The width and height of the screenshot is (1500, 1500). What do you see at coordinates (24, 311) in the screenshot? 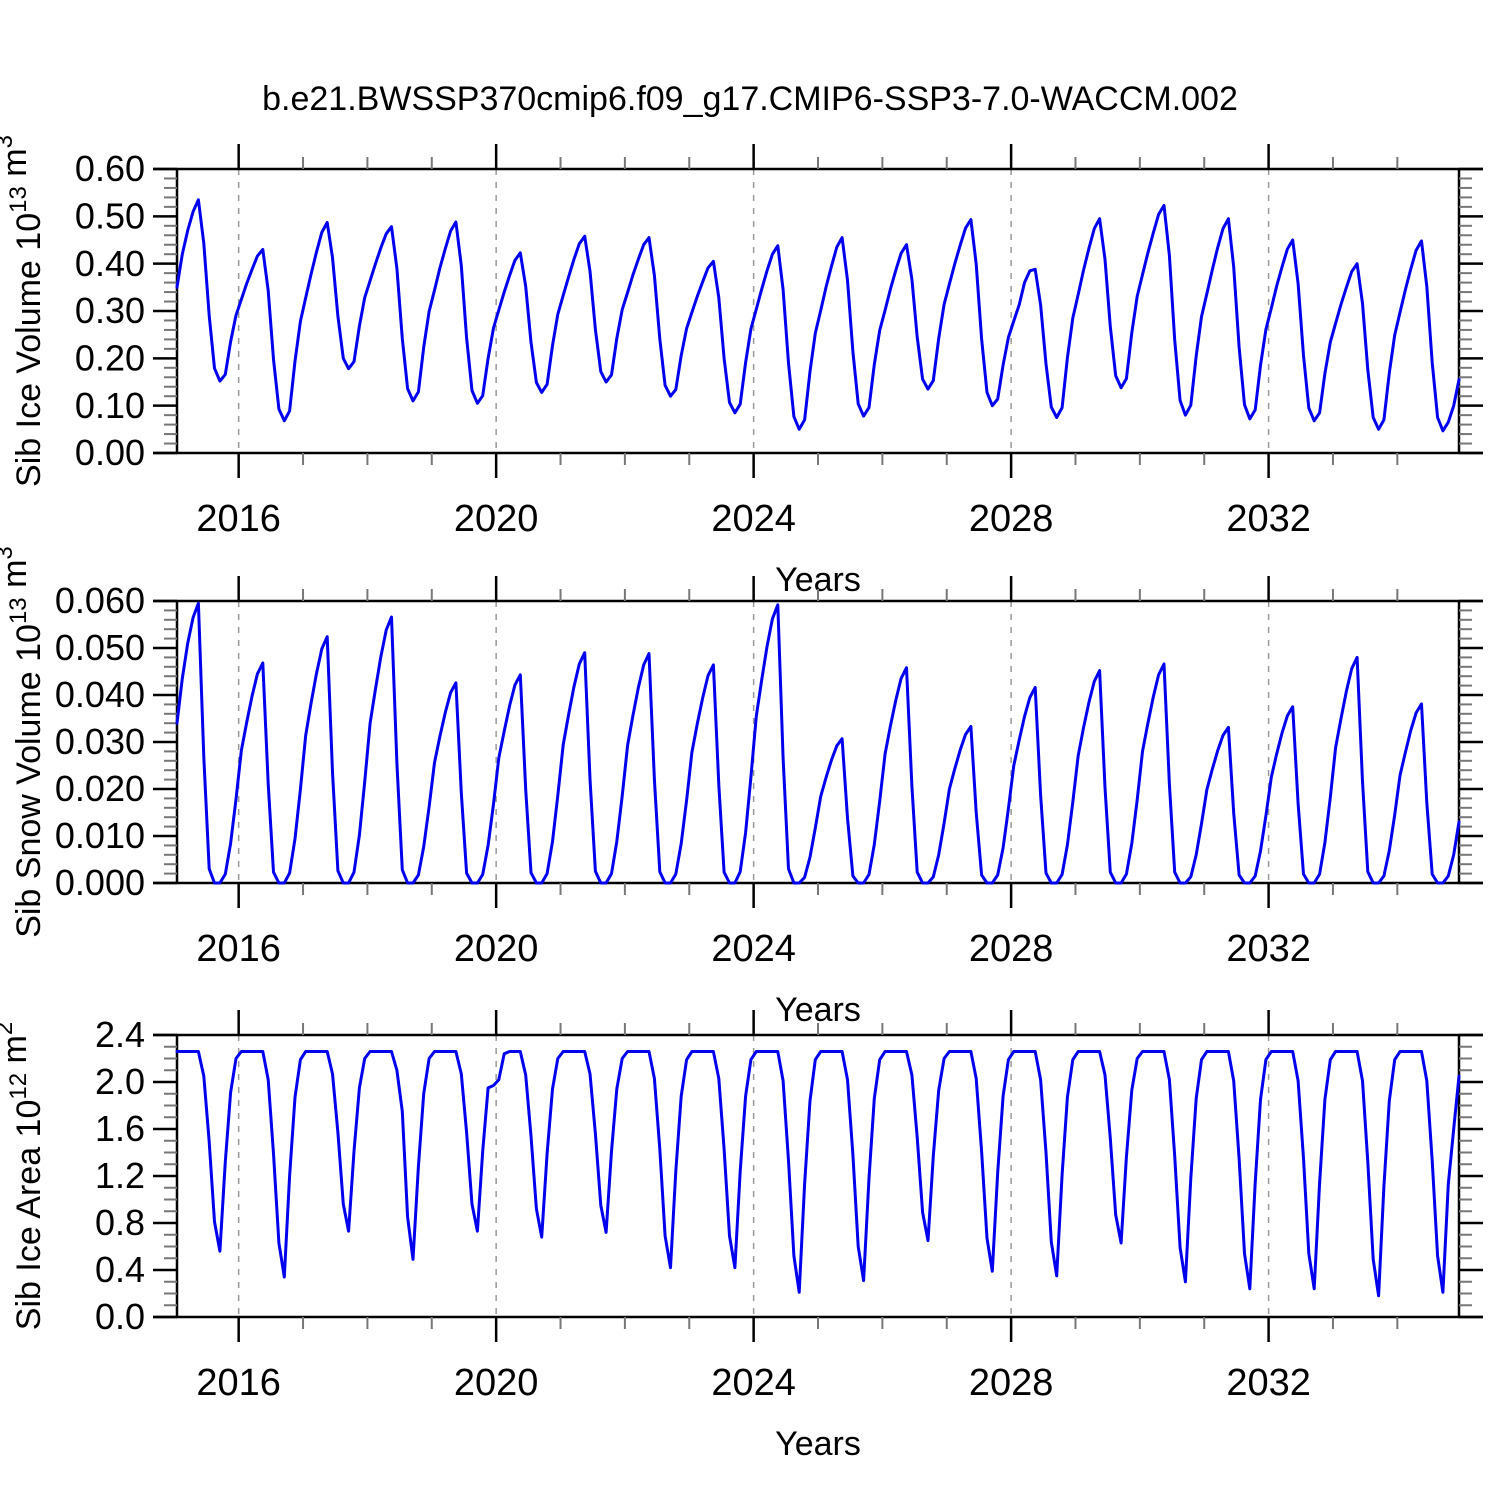
I see `y-axis-title: Sib Ice Volume 1013 m3` at bounding box center [24, 311].